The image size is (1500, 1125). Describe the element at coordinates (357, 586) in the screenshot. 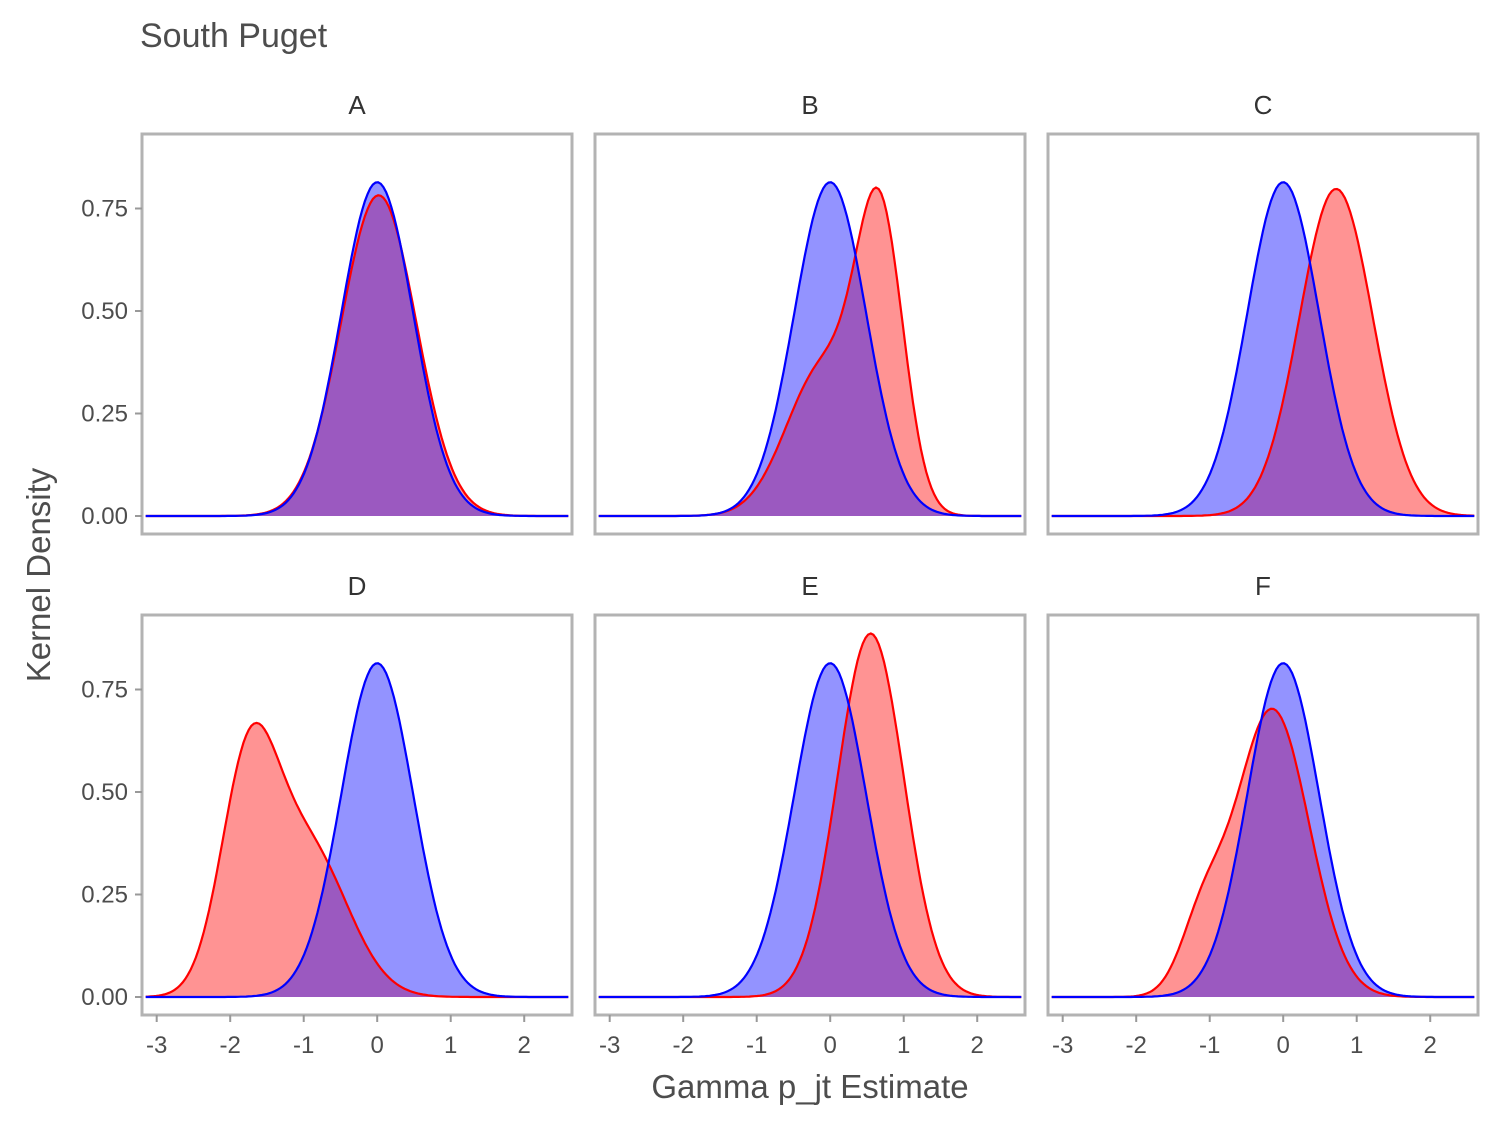

I see `facet-label: D` at that location.